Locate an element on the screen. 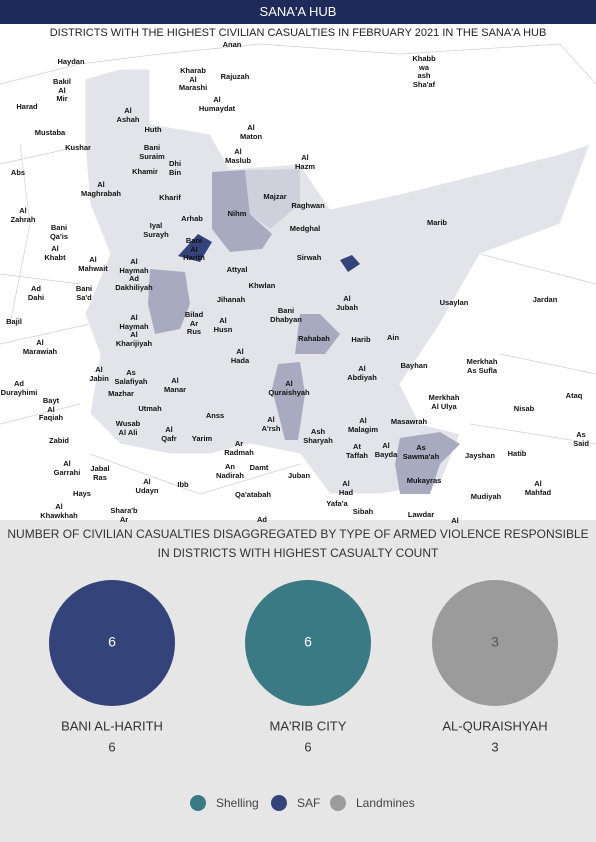 This screenshot has height=842, width=596. district-label: Iyal Surayh is located at coordinates (156, 230).